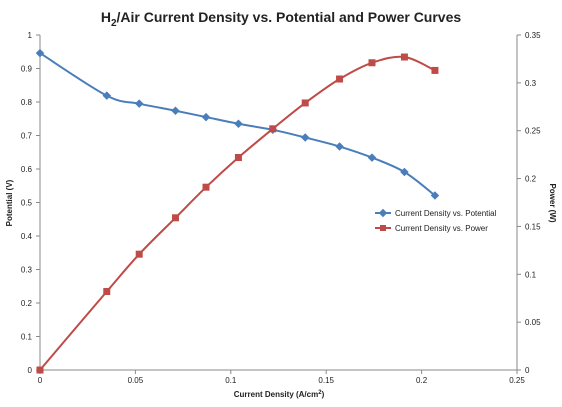  Describe the element at coordinates (27, 270) in the screenshot. I see `y-left-tick-label: 0.3` at that location.